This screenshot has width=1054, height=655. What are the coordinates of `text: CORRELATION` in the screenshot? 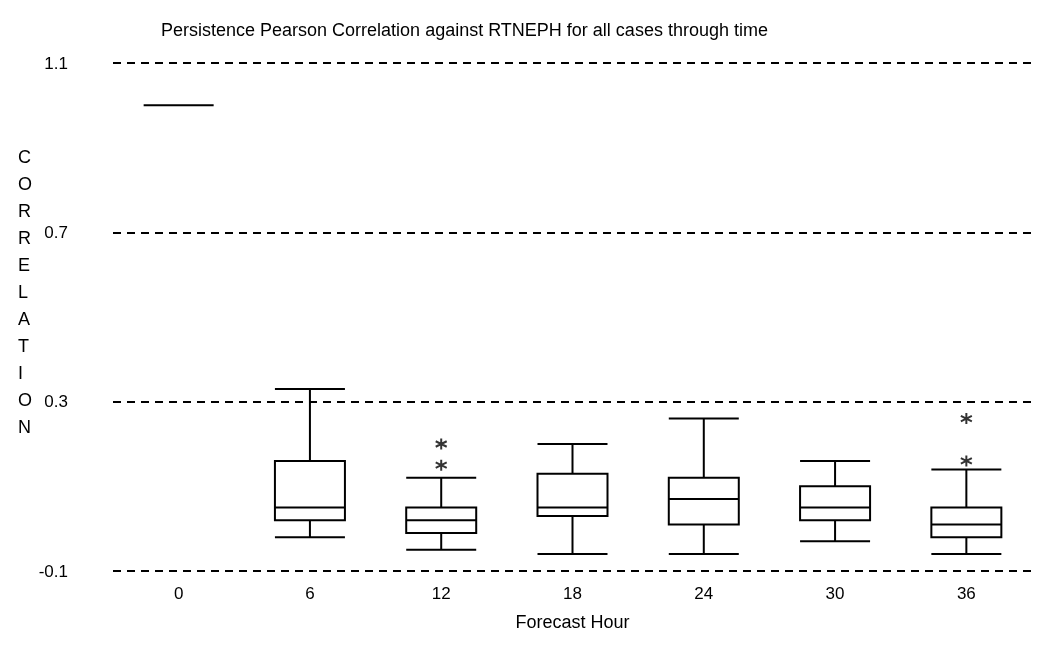 It's located at (25, 291).